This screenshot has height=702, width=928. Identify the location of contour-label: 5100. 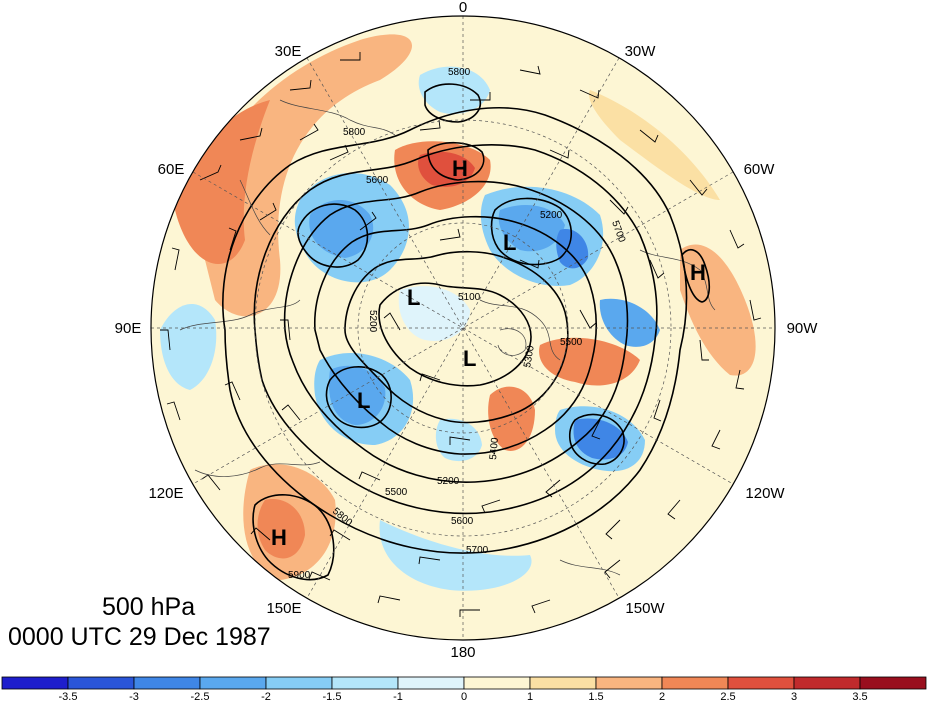
(469, 297).